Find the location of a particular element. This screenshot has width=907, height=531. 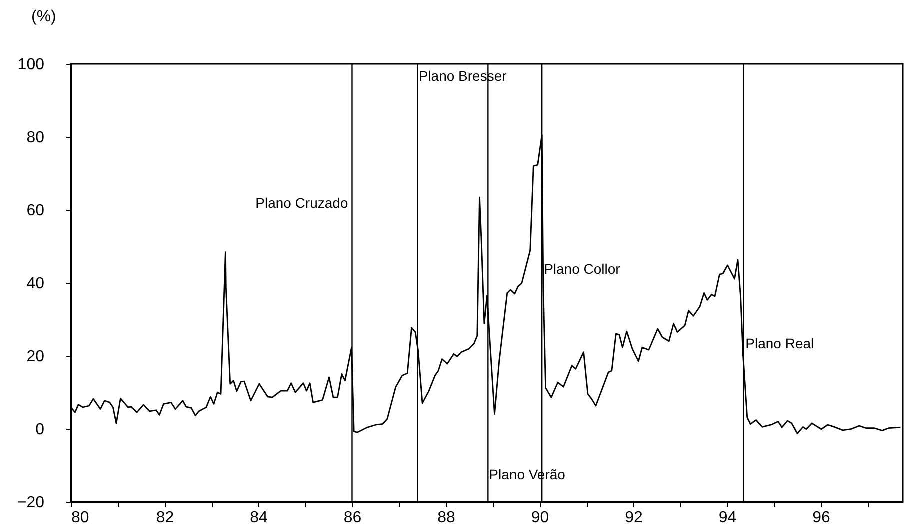

x-tick-label: 88 is located at coordinates (447, 518).